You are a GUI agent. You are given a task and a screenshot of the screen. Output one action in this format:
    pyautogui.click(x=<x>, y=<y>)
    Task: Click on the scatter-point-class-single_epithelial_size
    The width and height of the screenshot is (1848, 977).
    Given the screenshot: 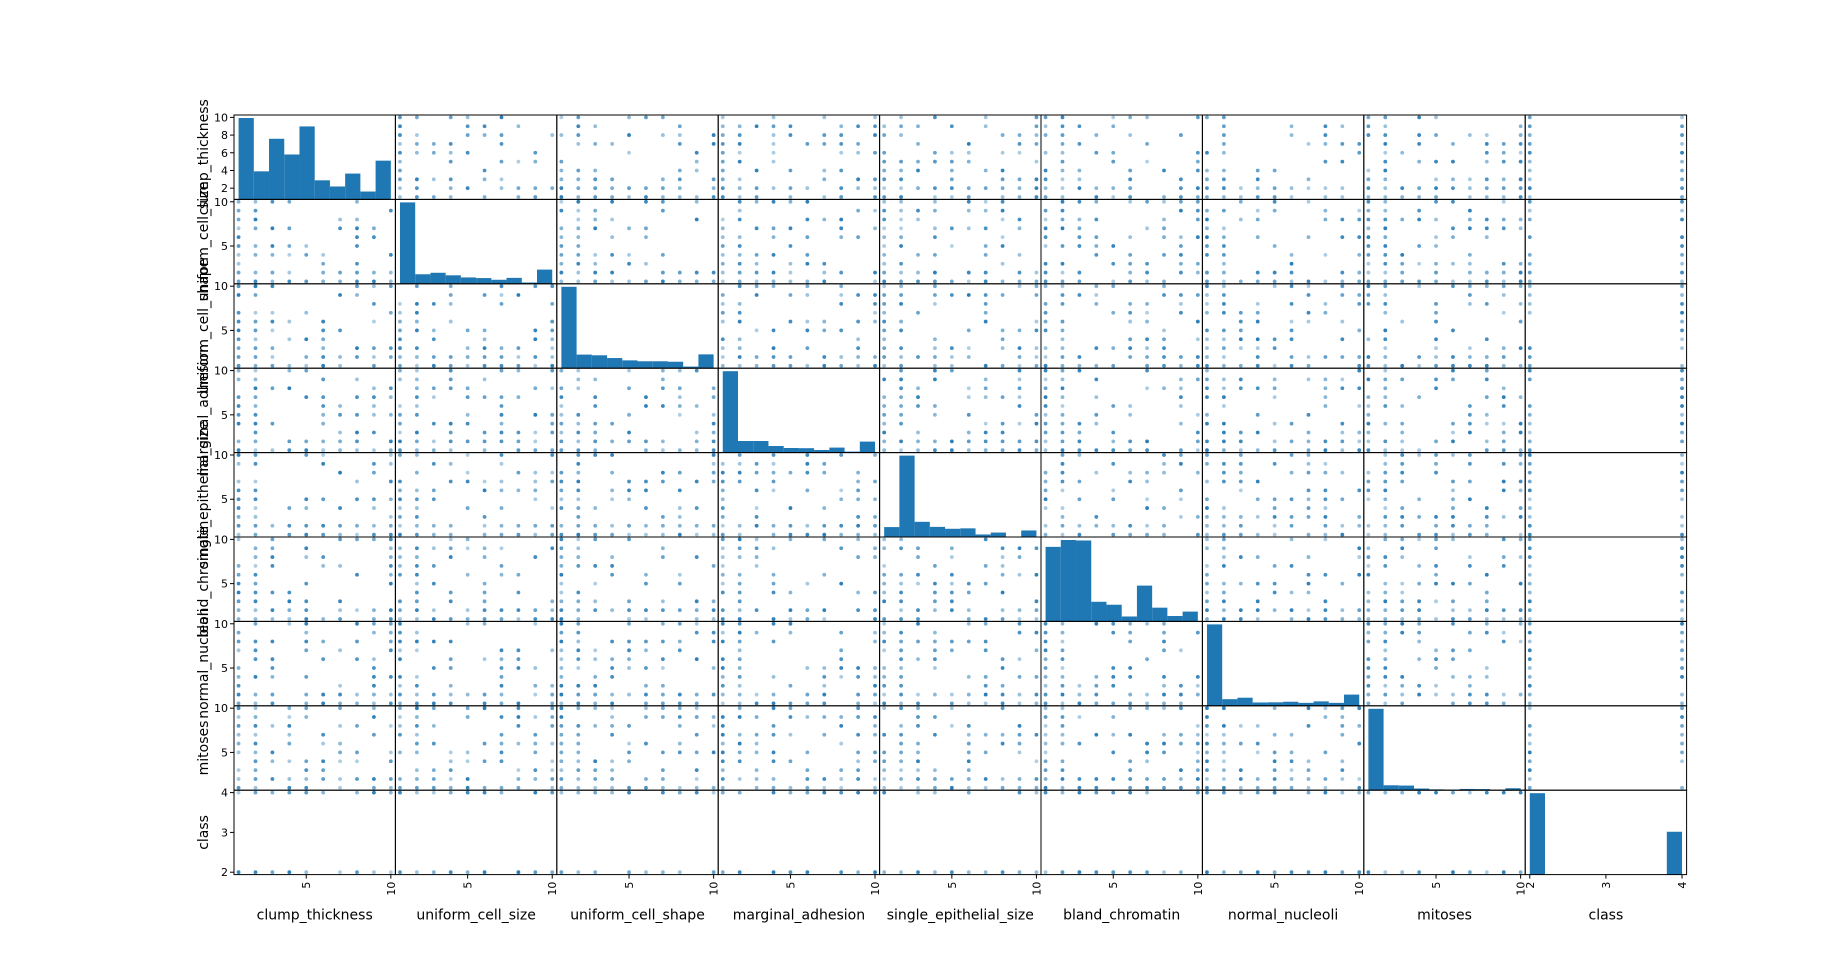 What is the action you would take?
    pyautogui.click(x=951, y=872)
    